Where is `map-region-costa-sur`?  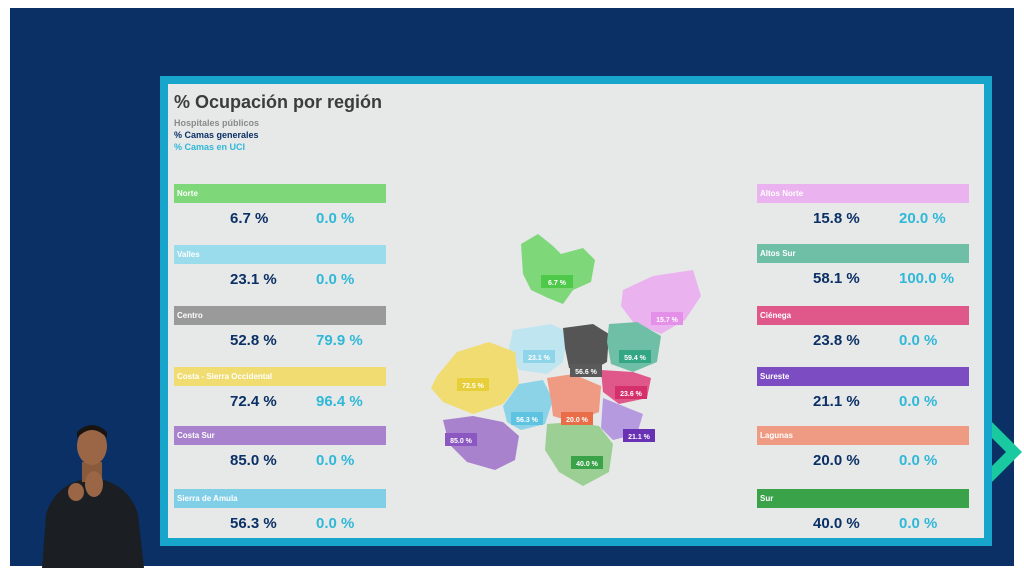
map-region-costa-sur is located at coordinates (481, 443).